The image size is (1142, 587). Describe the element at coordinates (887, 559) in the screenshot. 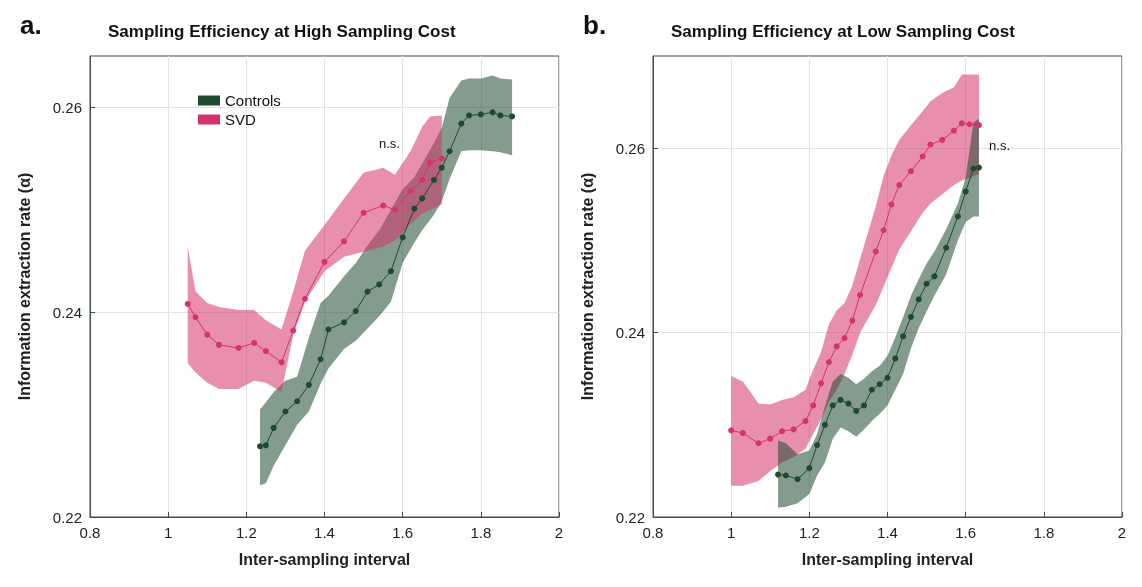

I see `x-axis-title: Inter-sampling interval` at that location.